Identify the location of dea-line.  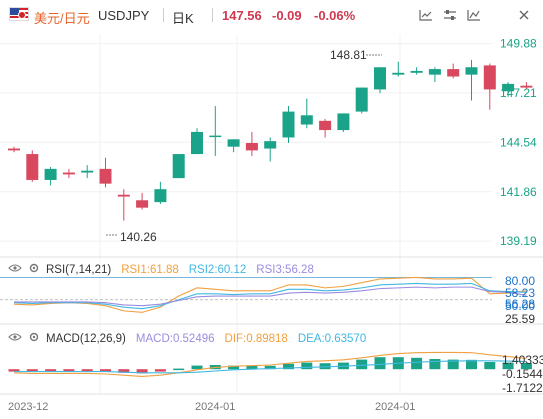
(270, 367).